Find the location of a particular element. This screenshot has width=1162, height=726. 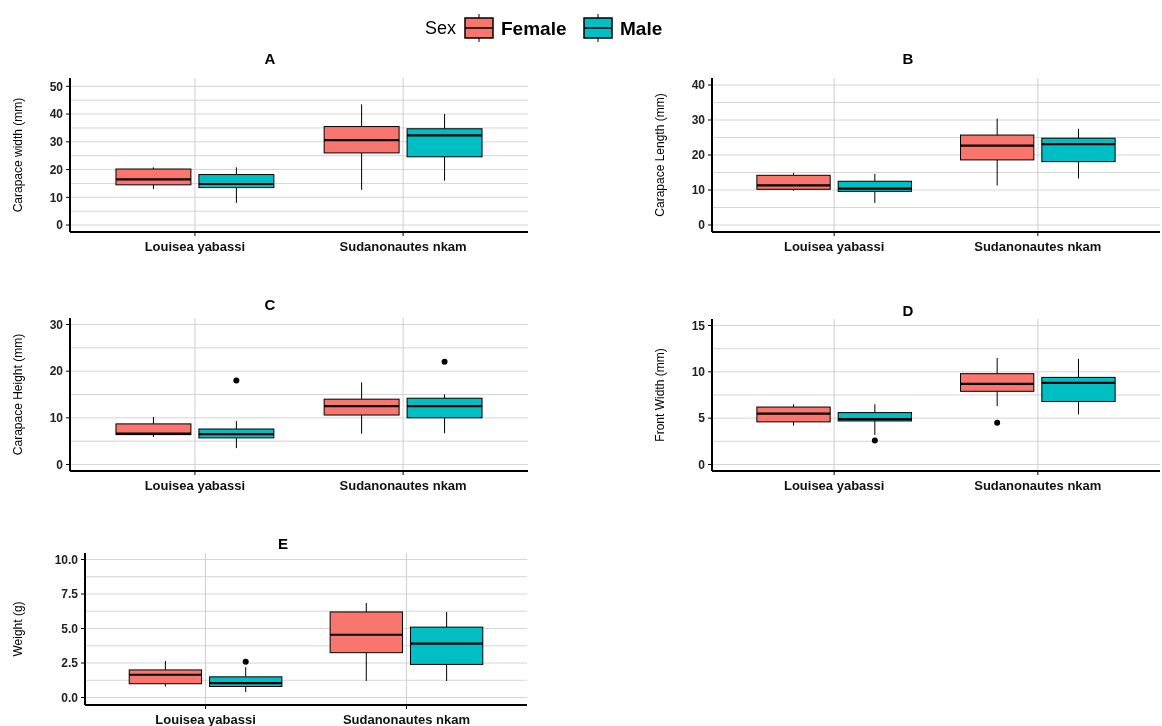

y-axis-title: Carapace Height (mm) is located at coordinates (18, 394).